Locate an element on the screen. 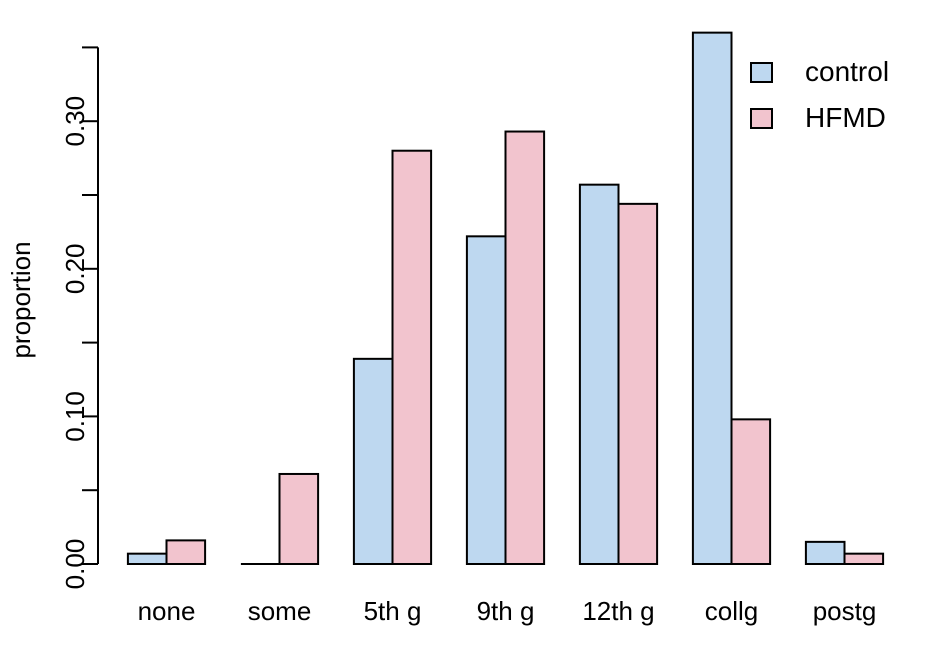  bar-control-collg is located at coordinates (712, 298).